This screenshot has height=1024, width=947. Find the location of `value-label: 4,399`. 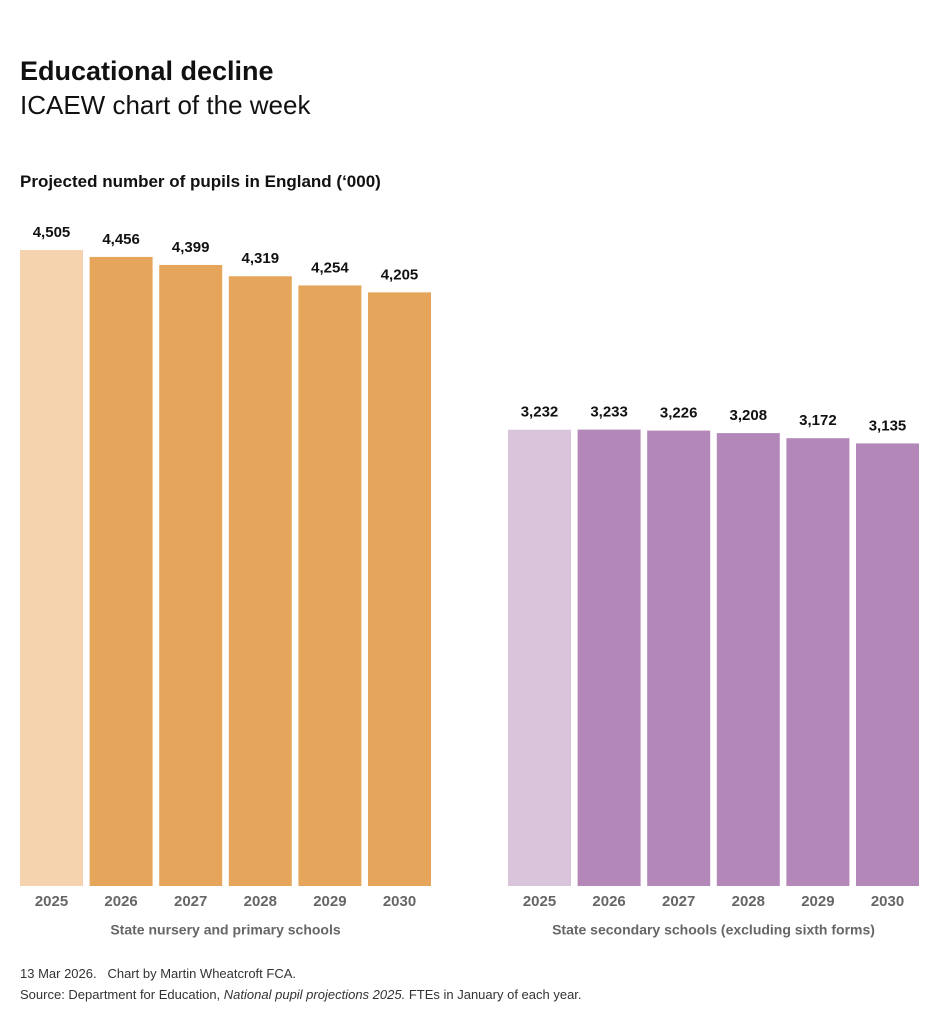

value-label: 4,399 is located at coordinates (191, 247).